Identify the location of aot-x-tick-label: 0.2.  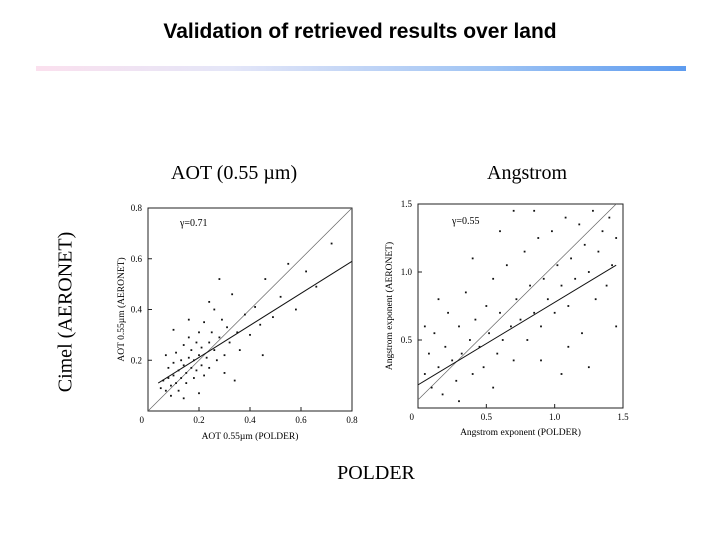
(198, 420).